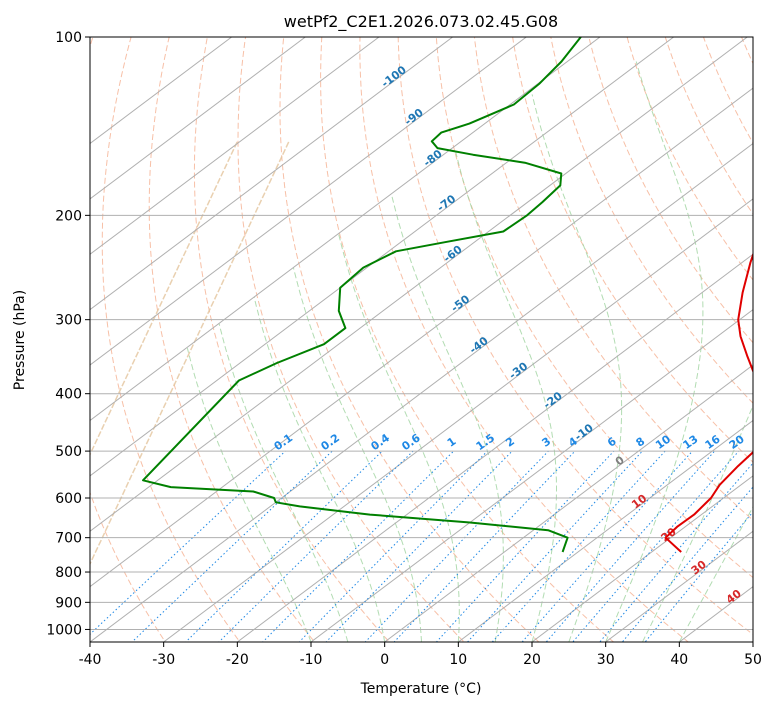 The width and height of the screenshot is (775, 708). Describe the element at coordinates (68, 334) in the screenshot. I see `y-axis-ticks: 1000 900 800 700 600 500 400 300 200 100` at that location.